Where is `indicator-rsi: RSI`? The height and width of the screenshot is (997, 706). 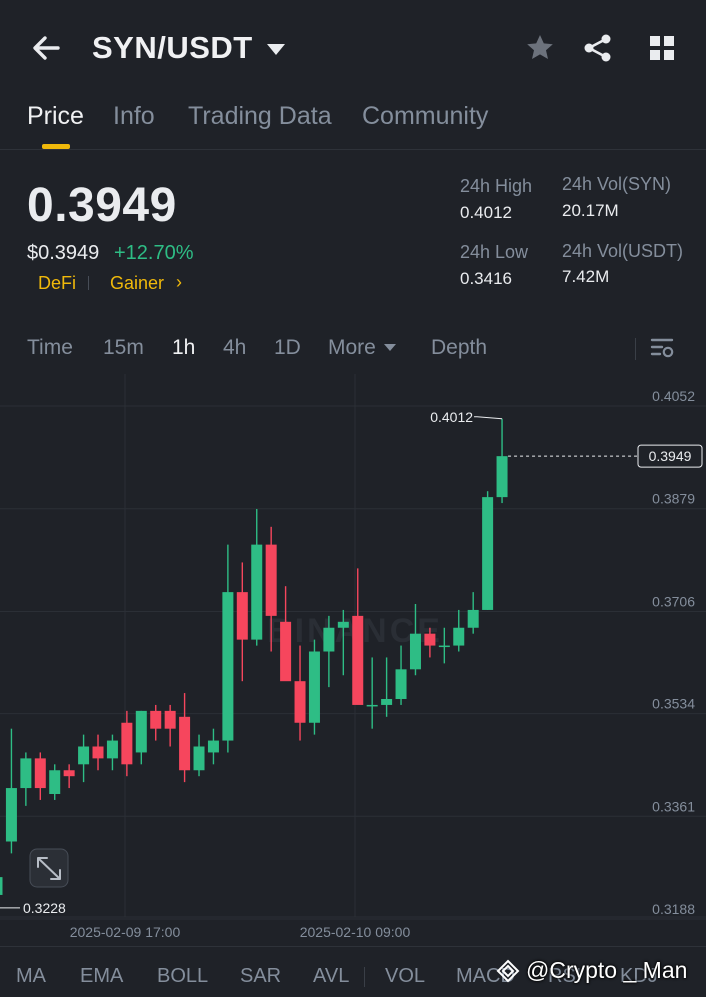 indicator-rsi: RSI is located at coordinates (565, 976).